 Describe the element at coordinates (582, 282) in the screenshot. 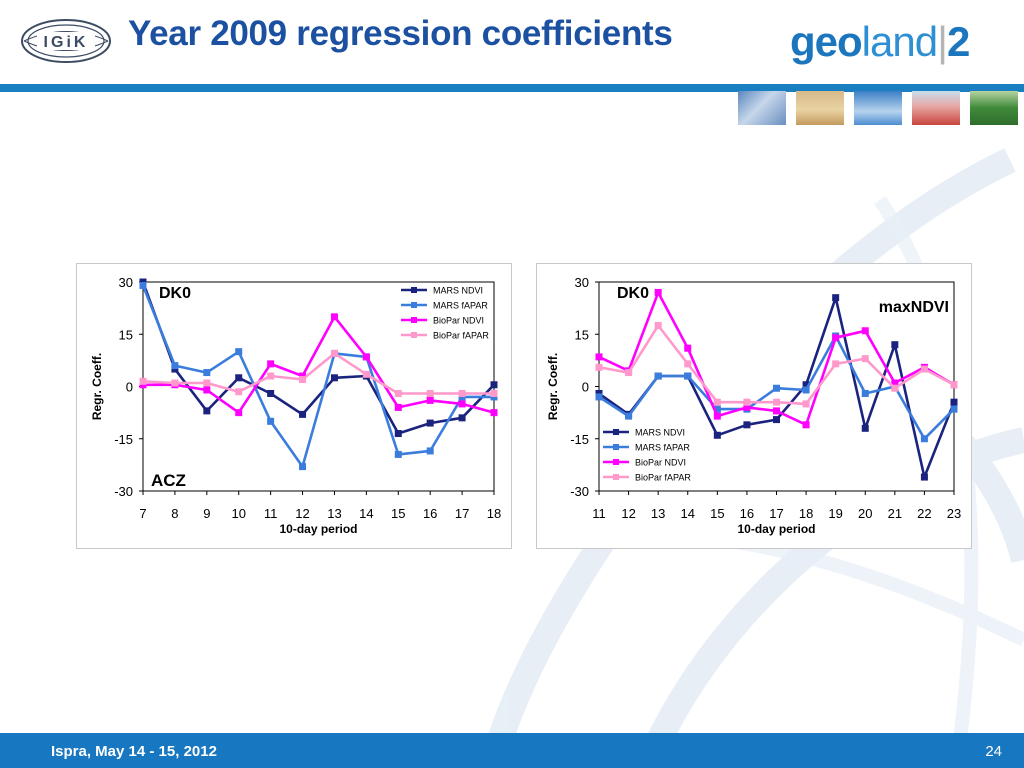

I see `y-tick-label: 30` at that location.